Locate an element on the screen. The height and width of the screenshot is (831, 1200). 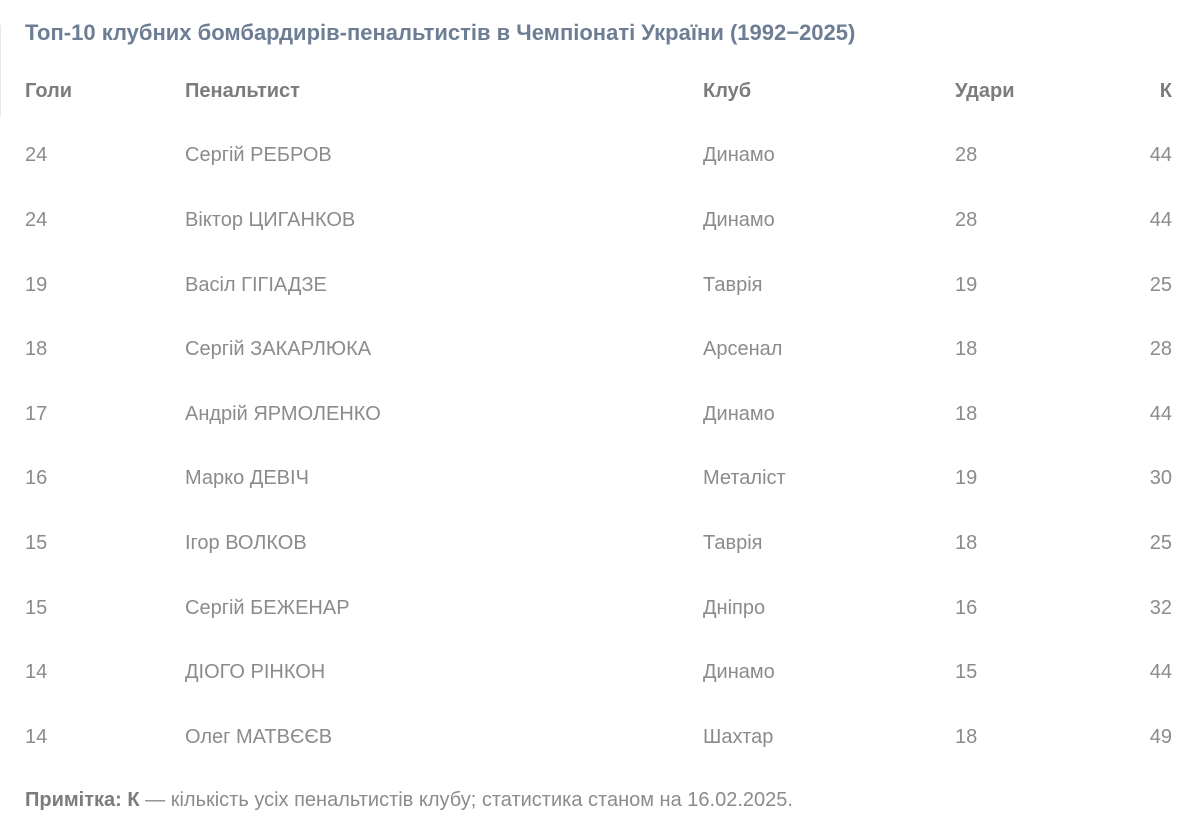
cell-player: Олег МАТВЄЄВ is located at coordinates (259, 736).